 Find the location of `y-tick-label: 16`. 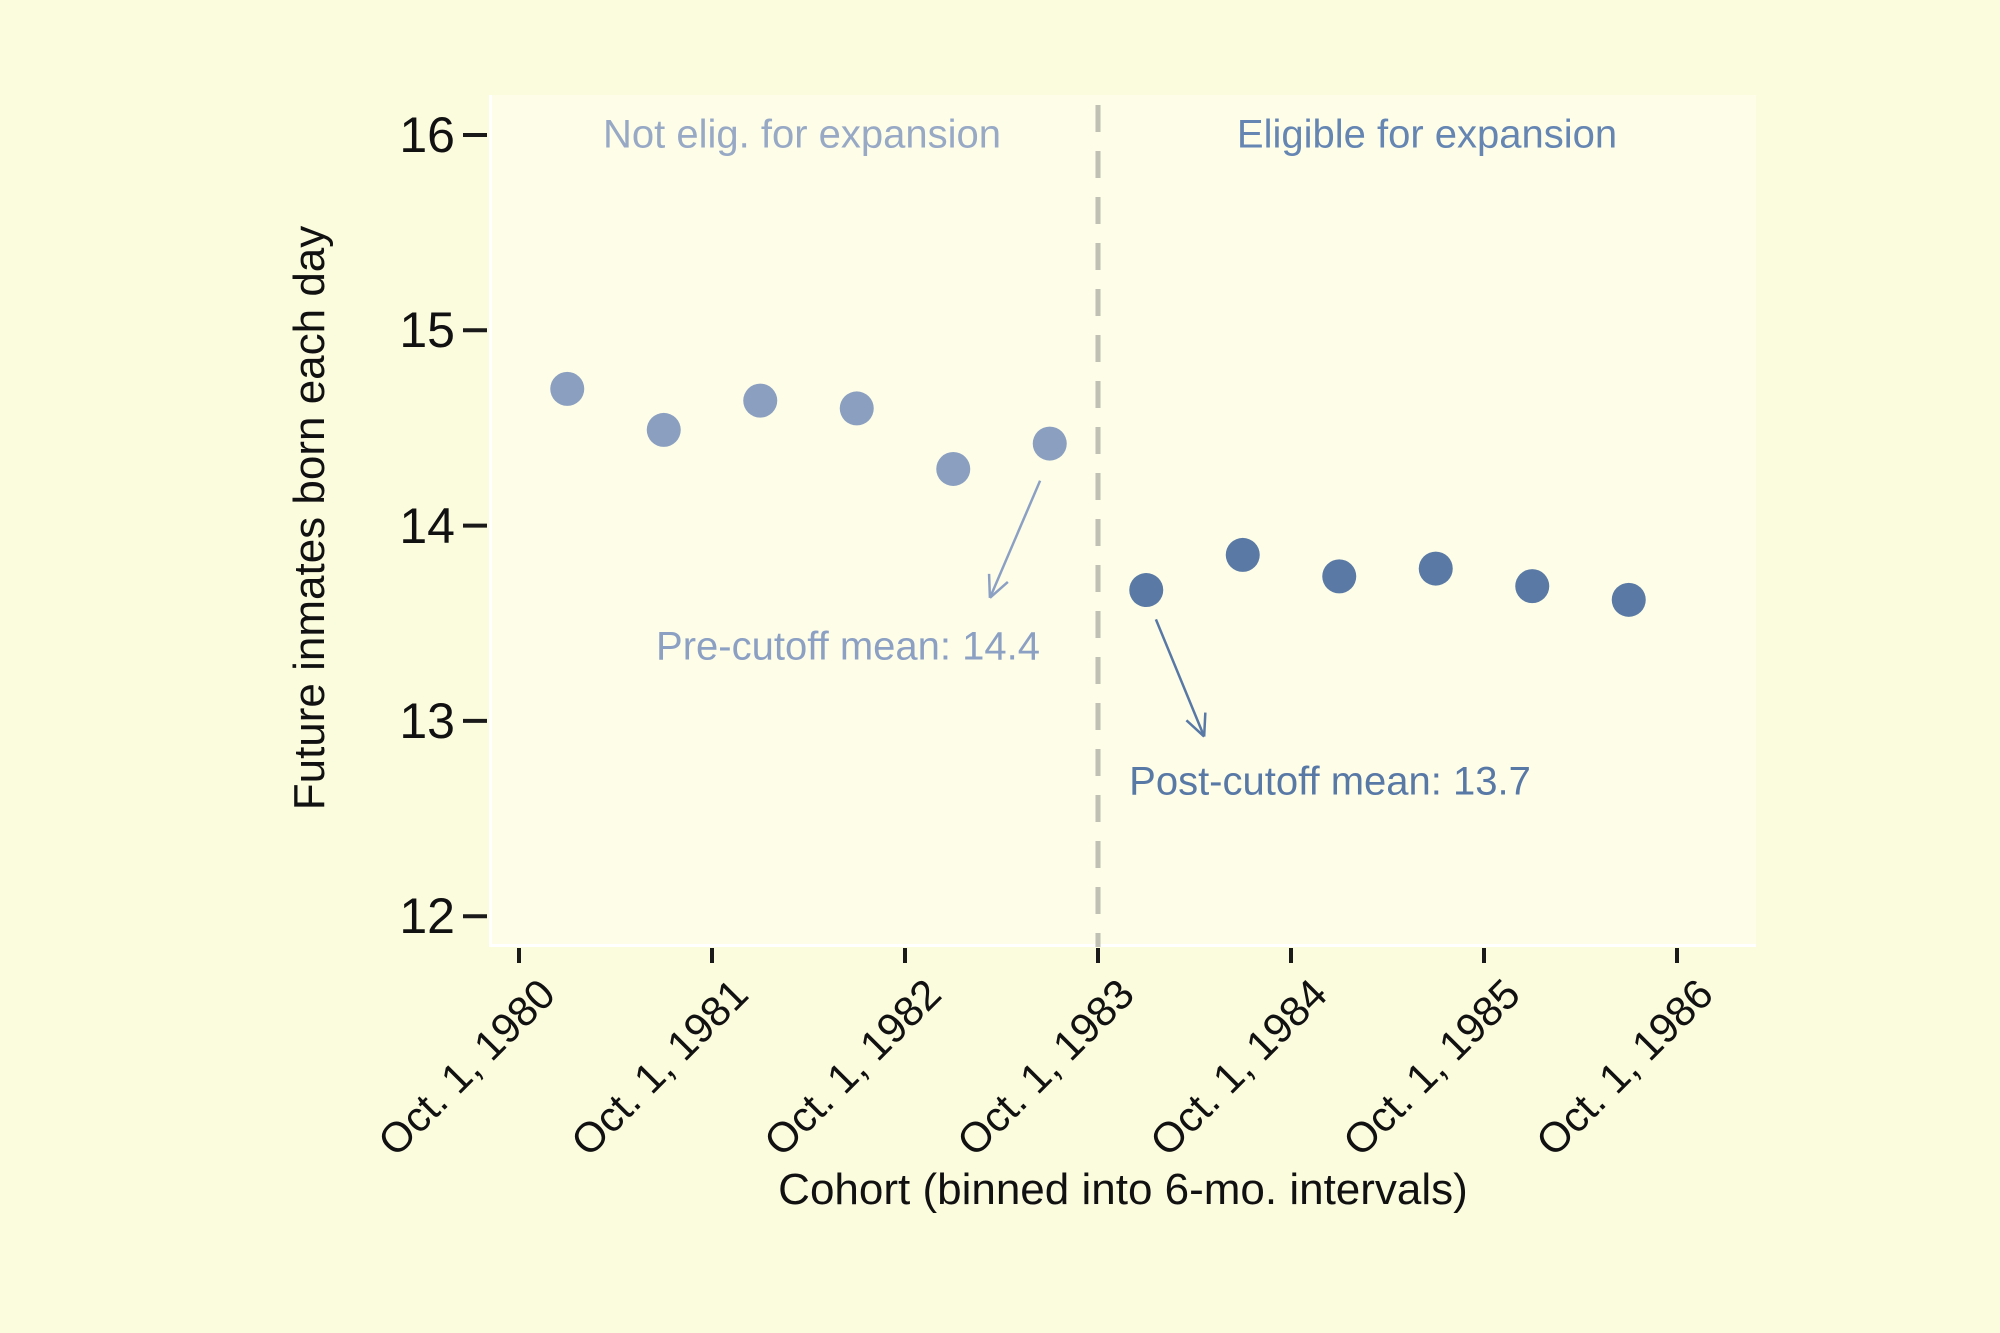

y-tick-label: 16 is located at coordinates (427, 135).